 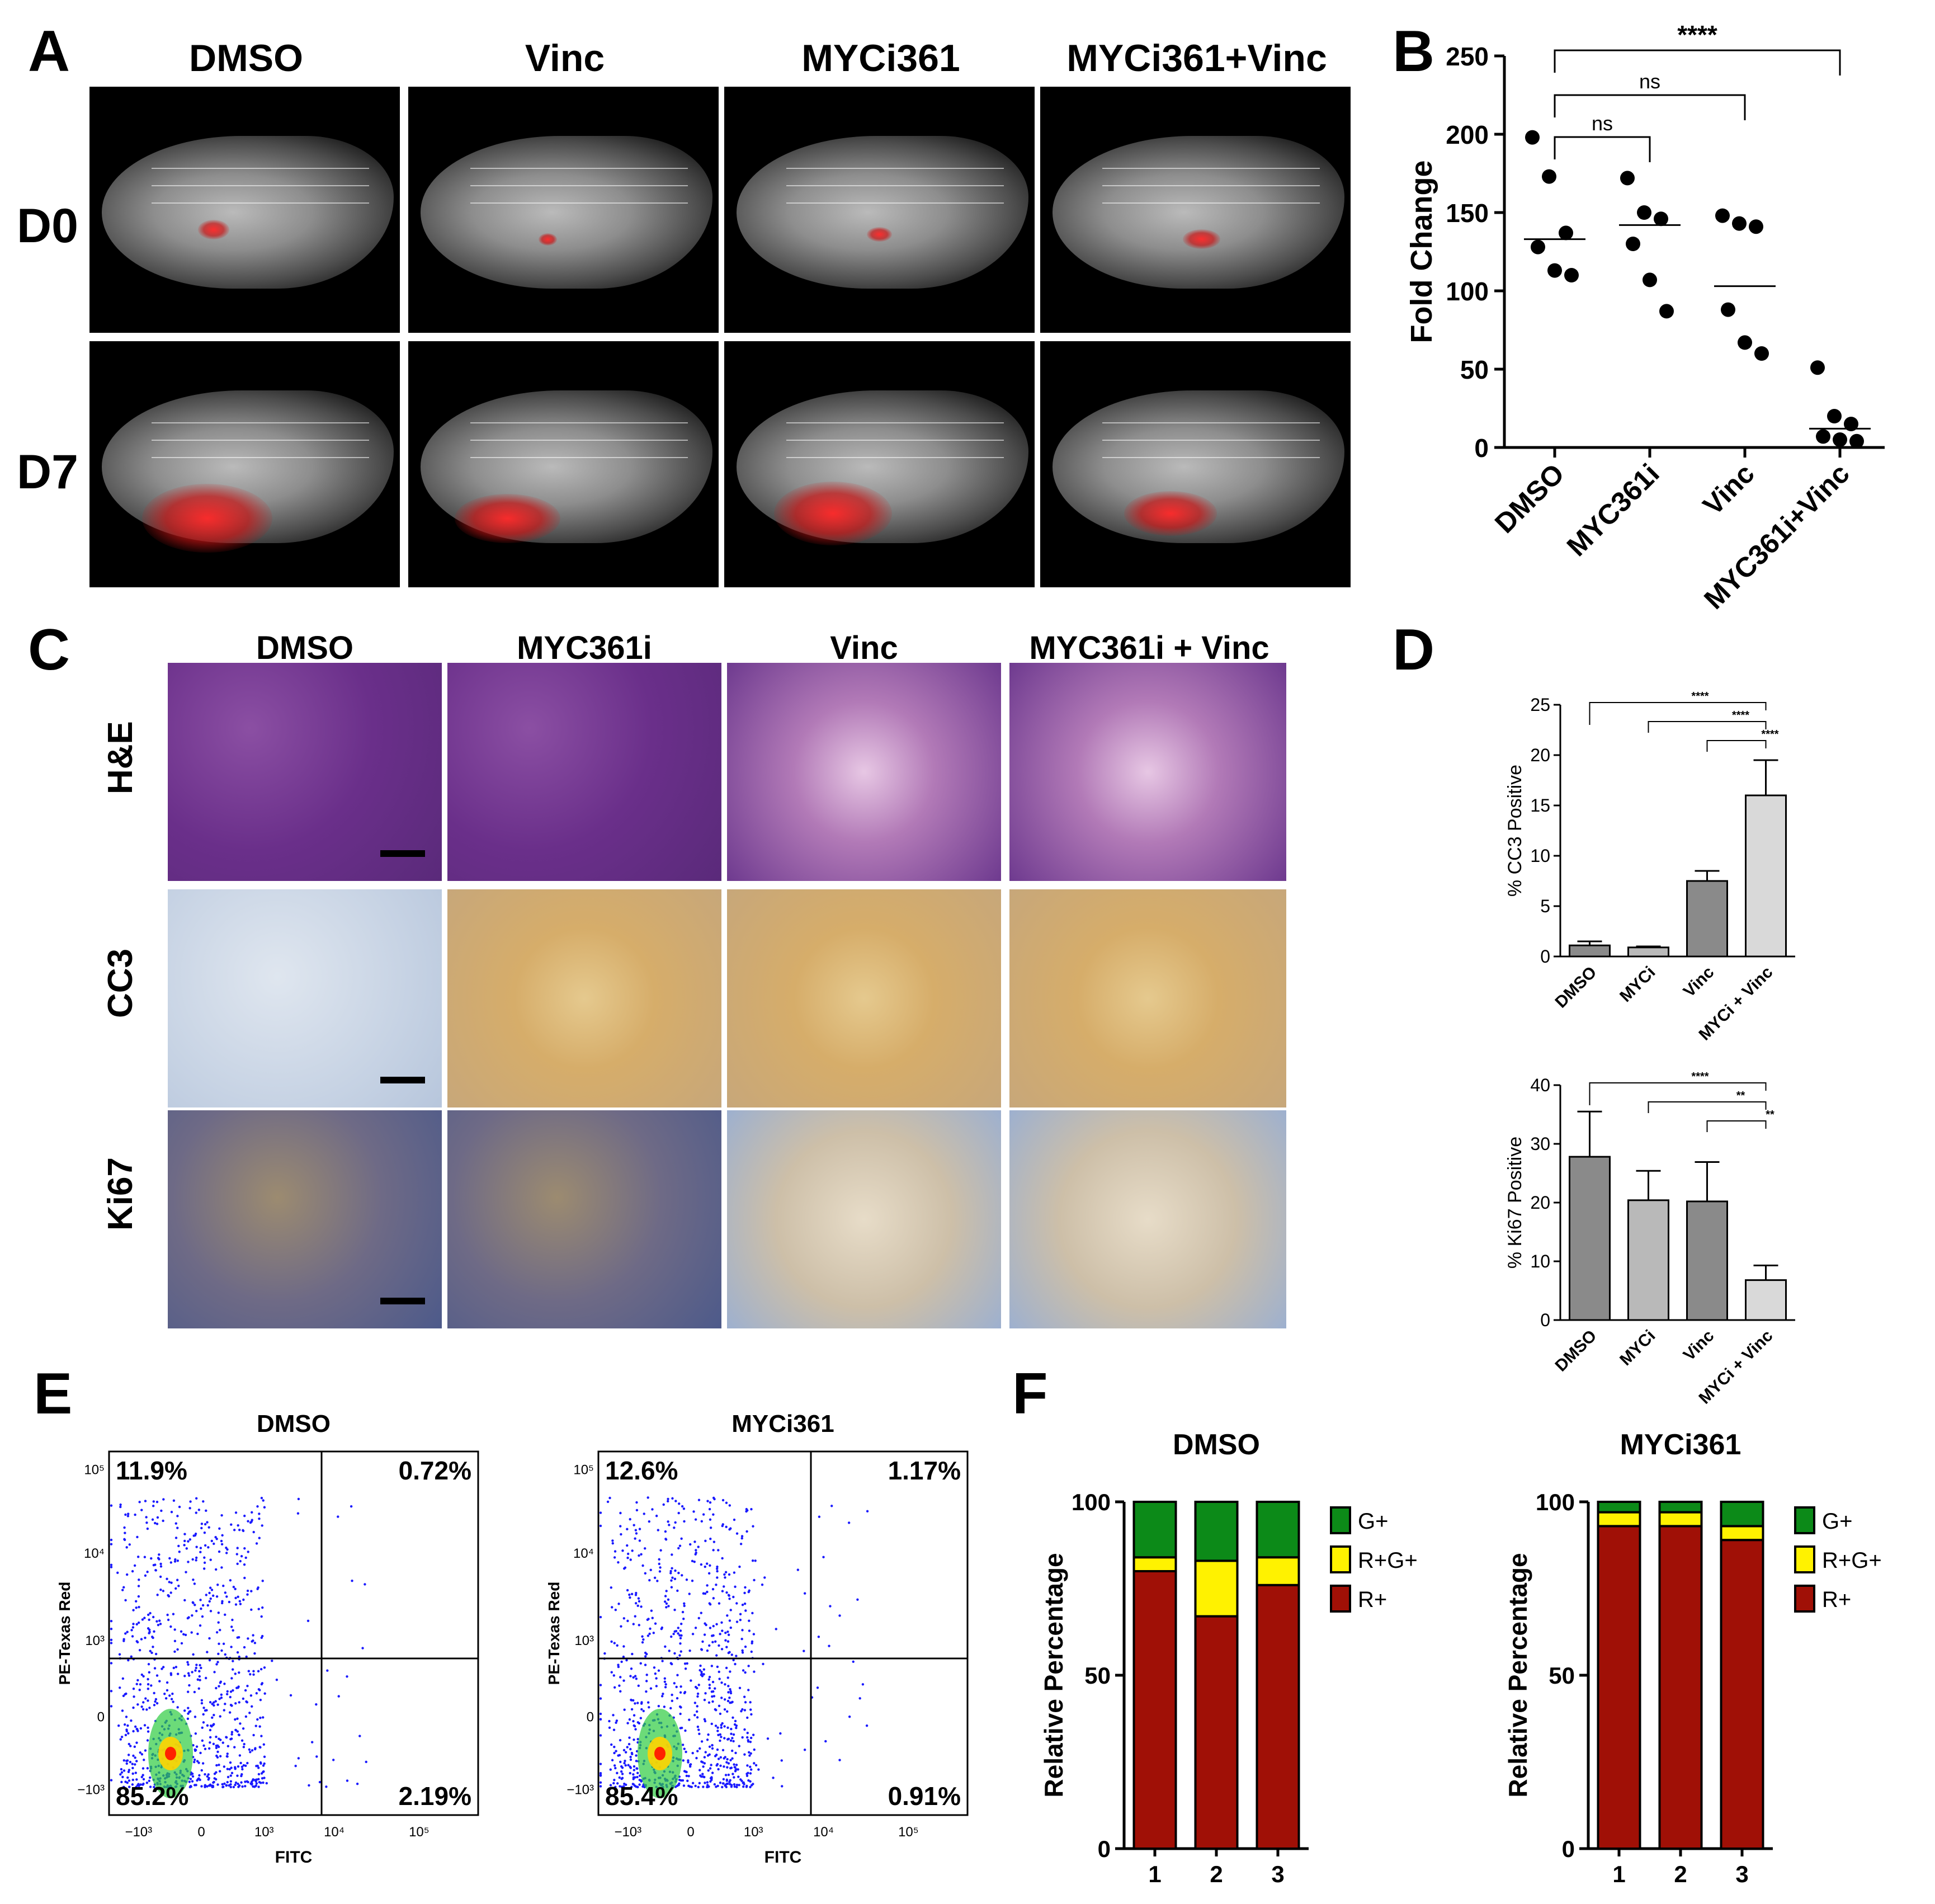 I want to click on data-point, so click(x=1745, y=342).